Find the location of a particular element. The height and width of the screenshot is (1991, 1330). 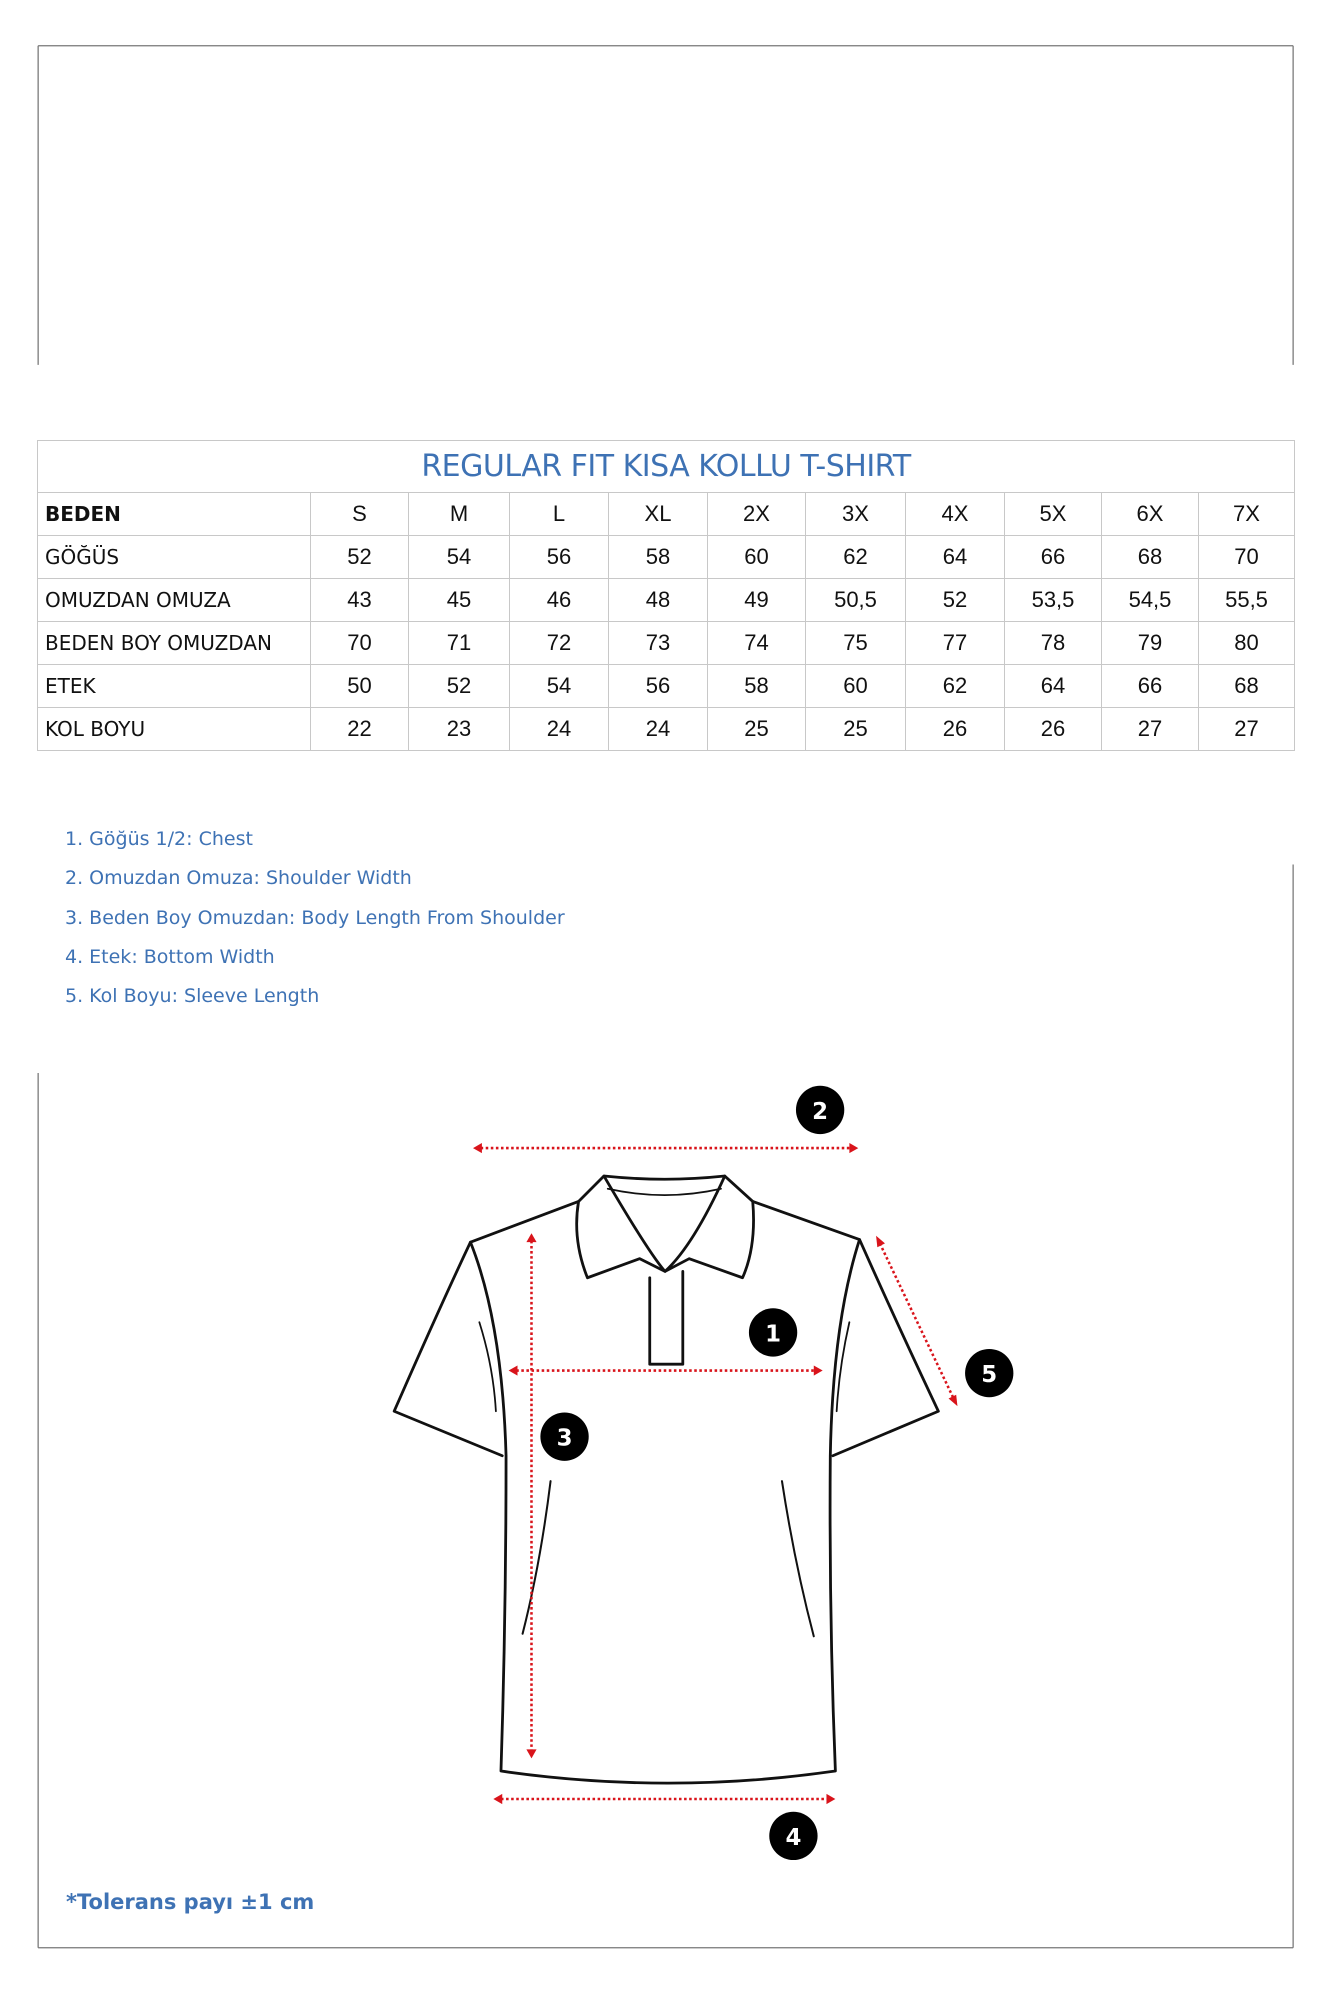

table-row: BEDEN BOY OMUZDAN 70 71 72 73 74 75 77 78 79 80 is located at coordinates (666, 643).